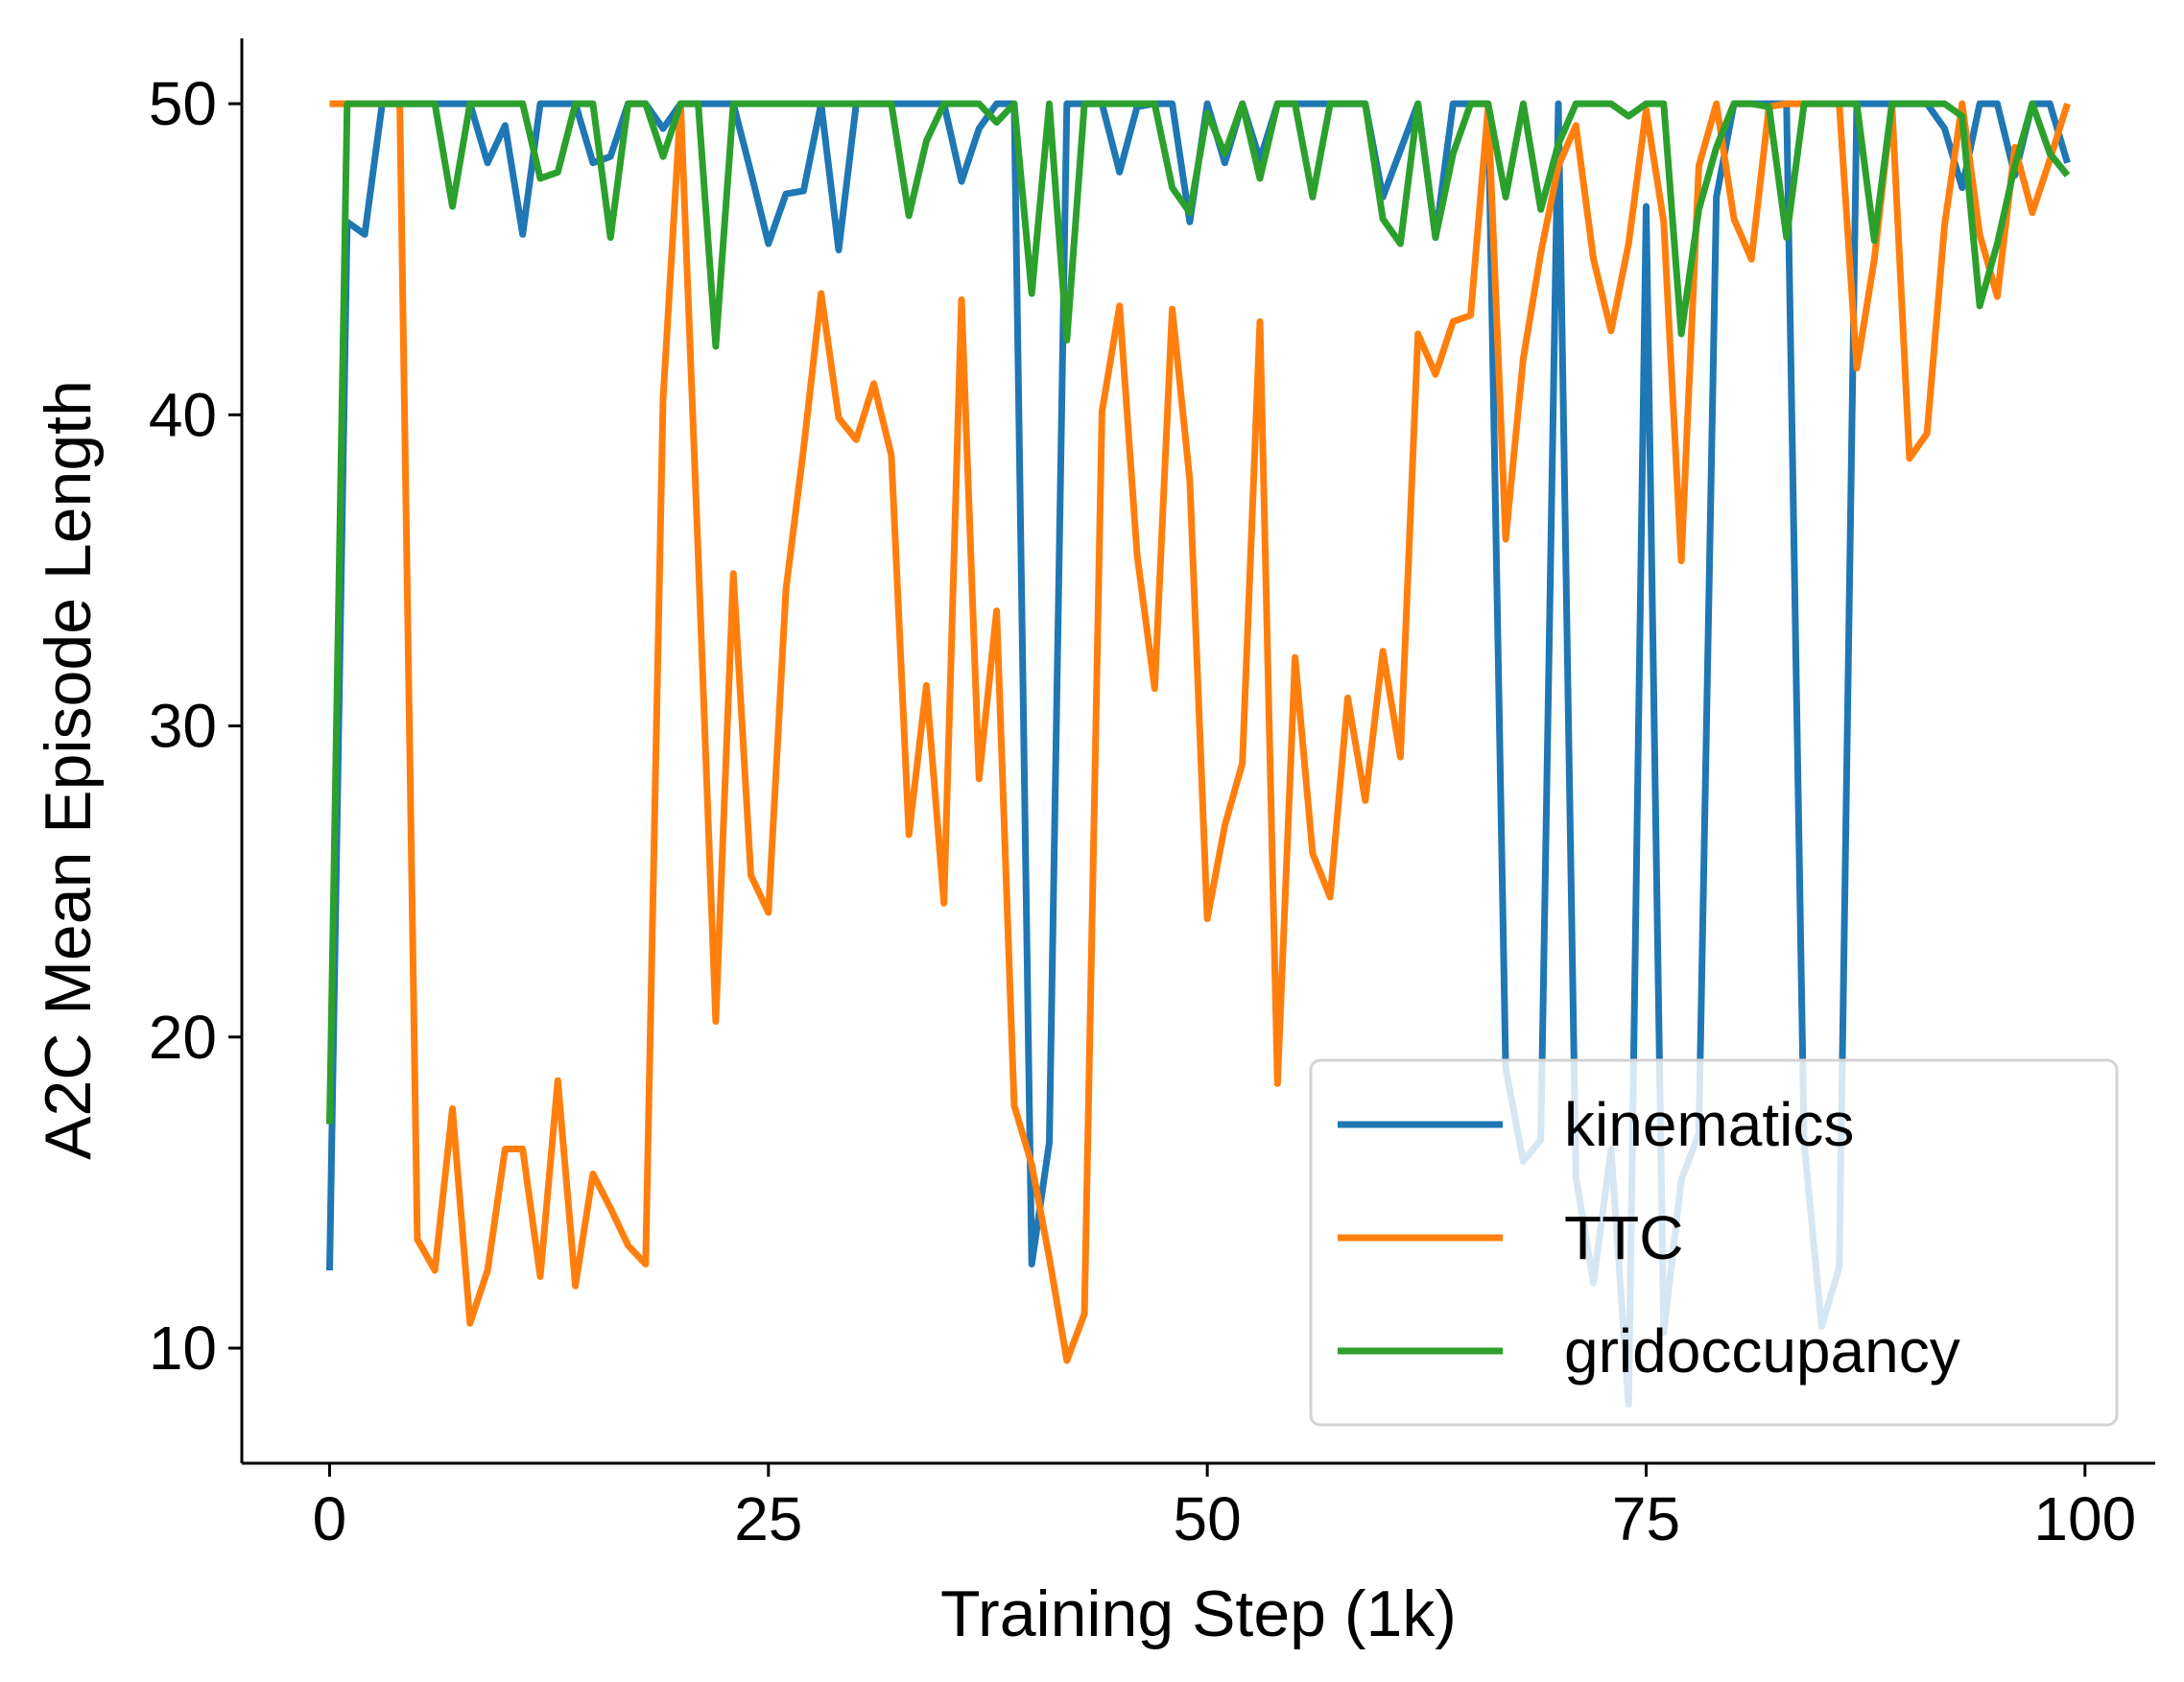 The image size is (2184, 1682). I want to click on y-axis-label: A2C Mean Episode Length, so click(68, 770).